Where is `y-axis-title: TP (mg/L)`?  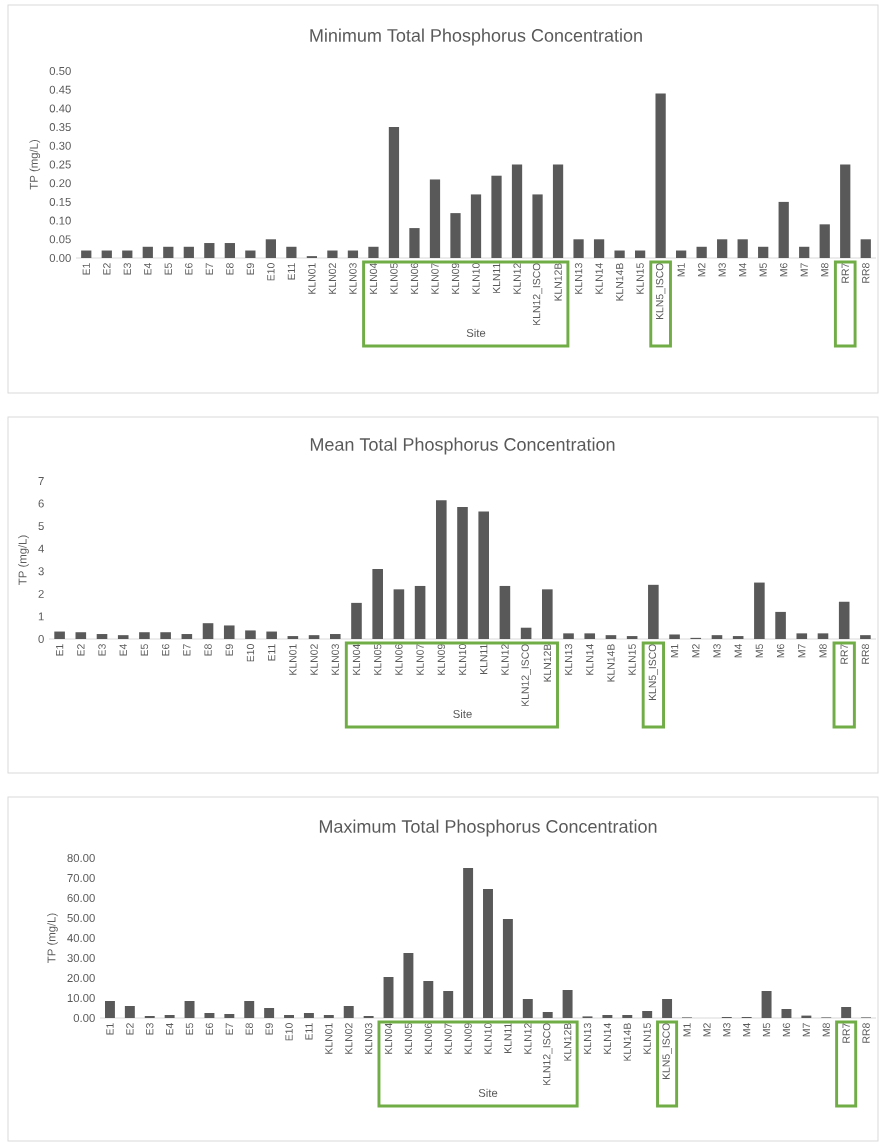
y-axis-title: TP (mg/L) is located at coordinates (52, 938).